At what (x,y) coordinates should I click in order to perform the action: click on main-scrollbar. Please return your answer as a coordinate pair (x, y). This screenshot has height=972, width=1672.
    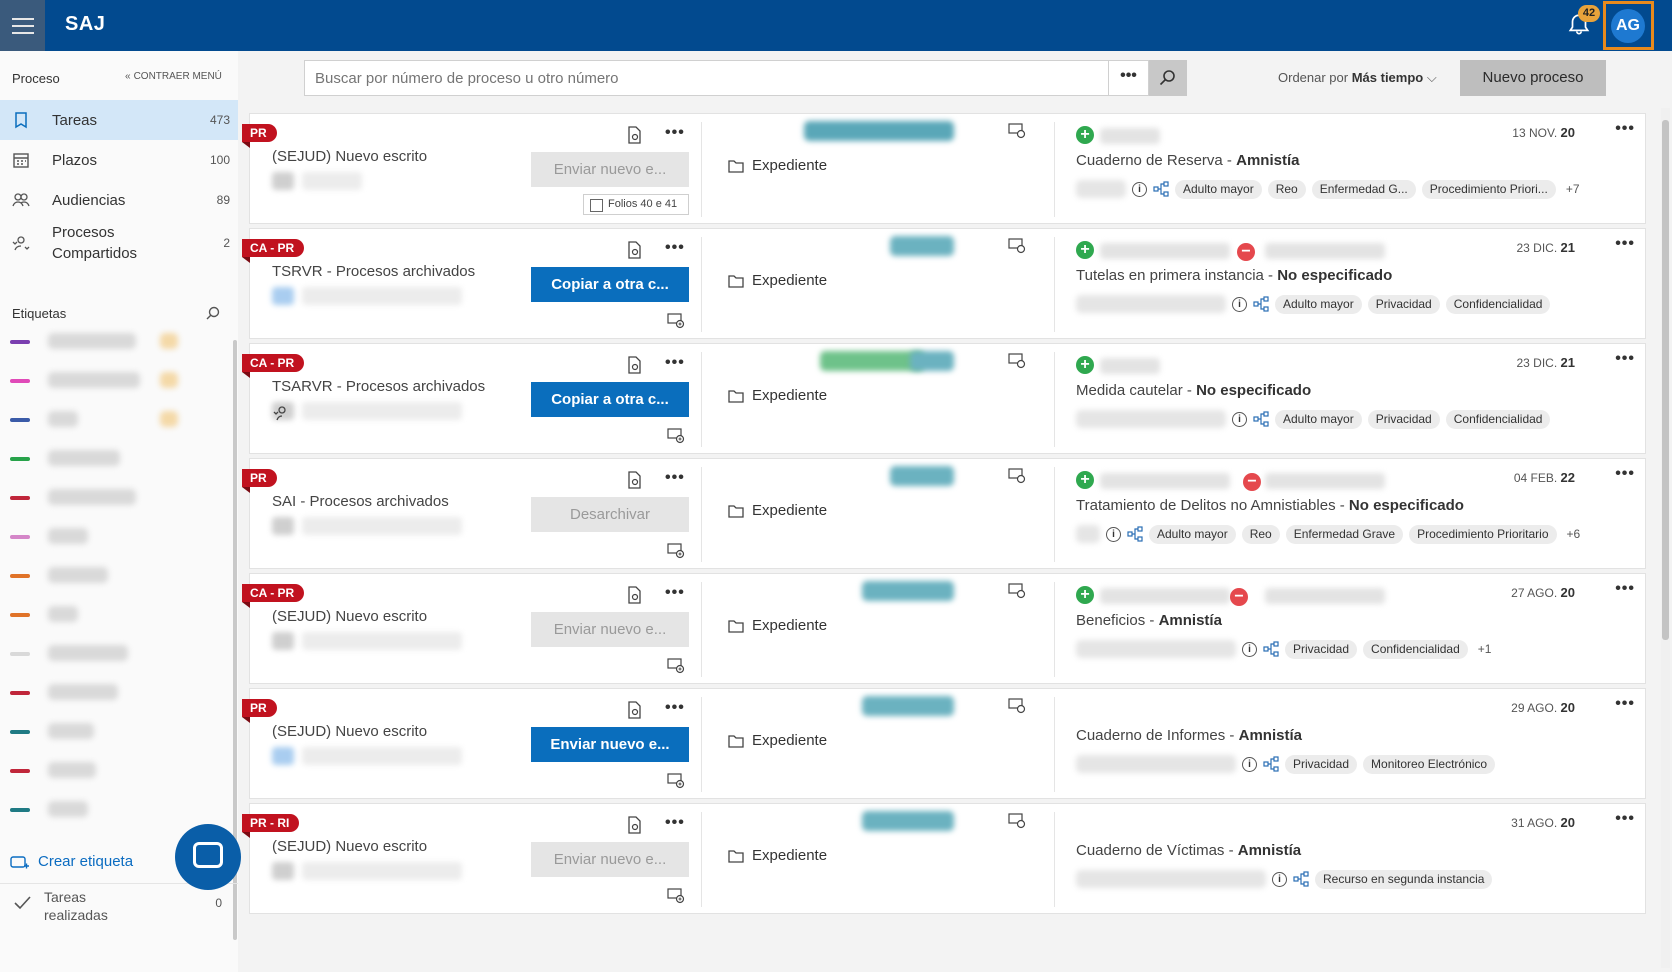
    Looking at the image, I should click on (1665, 538).